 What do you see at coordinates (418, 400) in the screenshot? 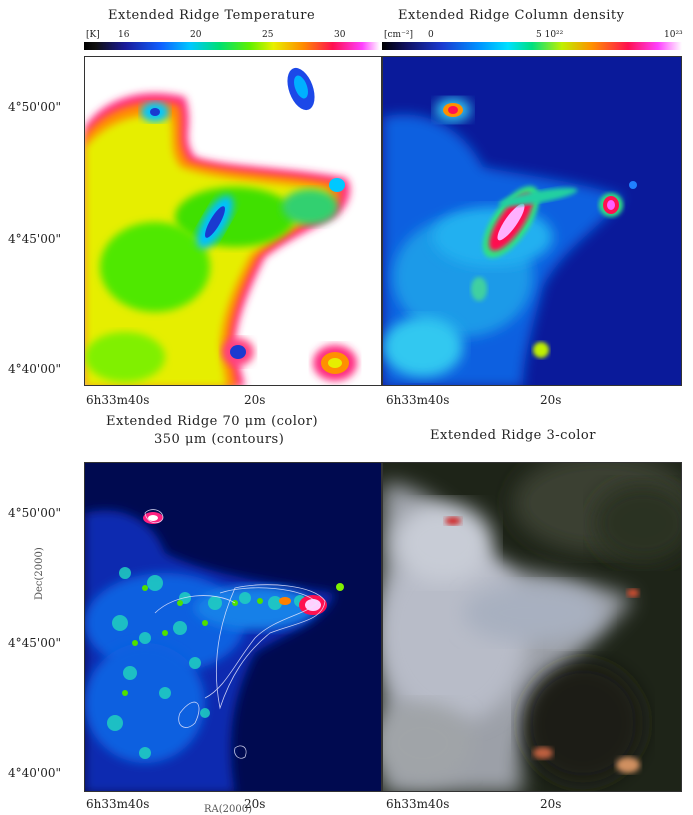
I see `top-xtick-right-1: 6h33m40s` at bounding box center [418, 400].